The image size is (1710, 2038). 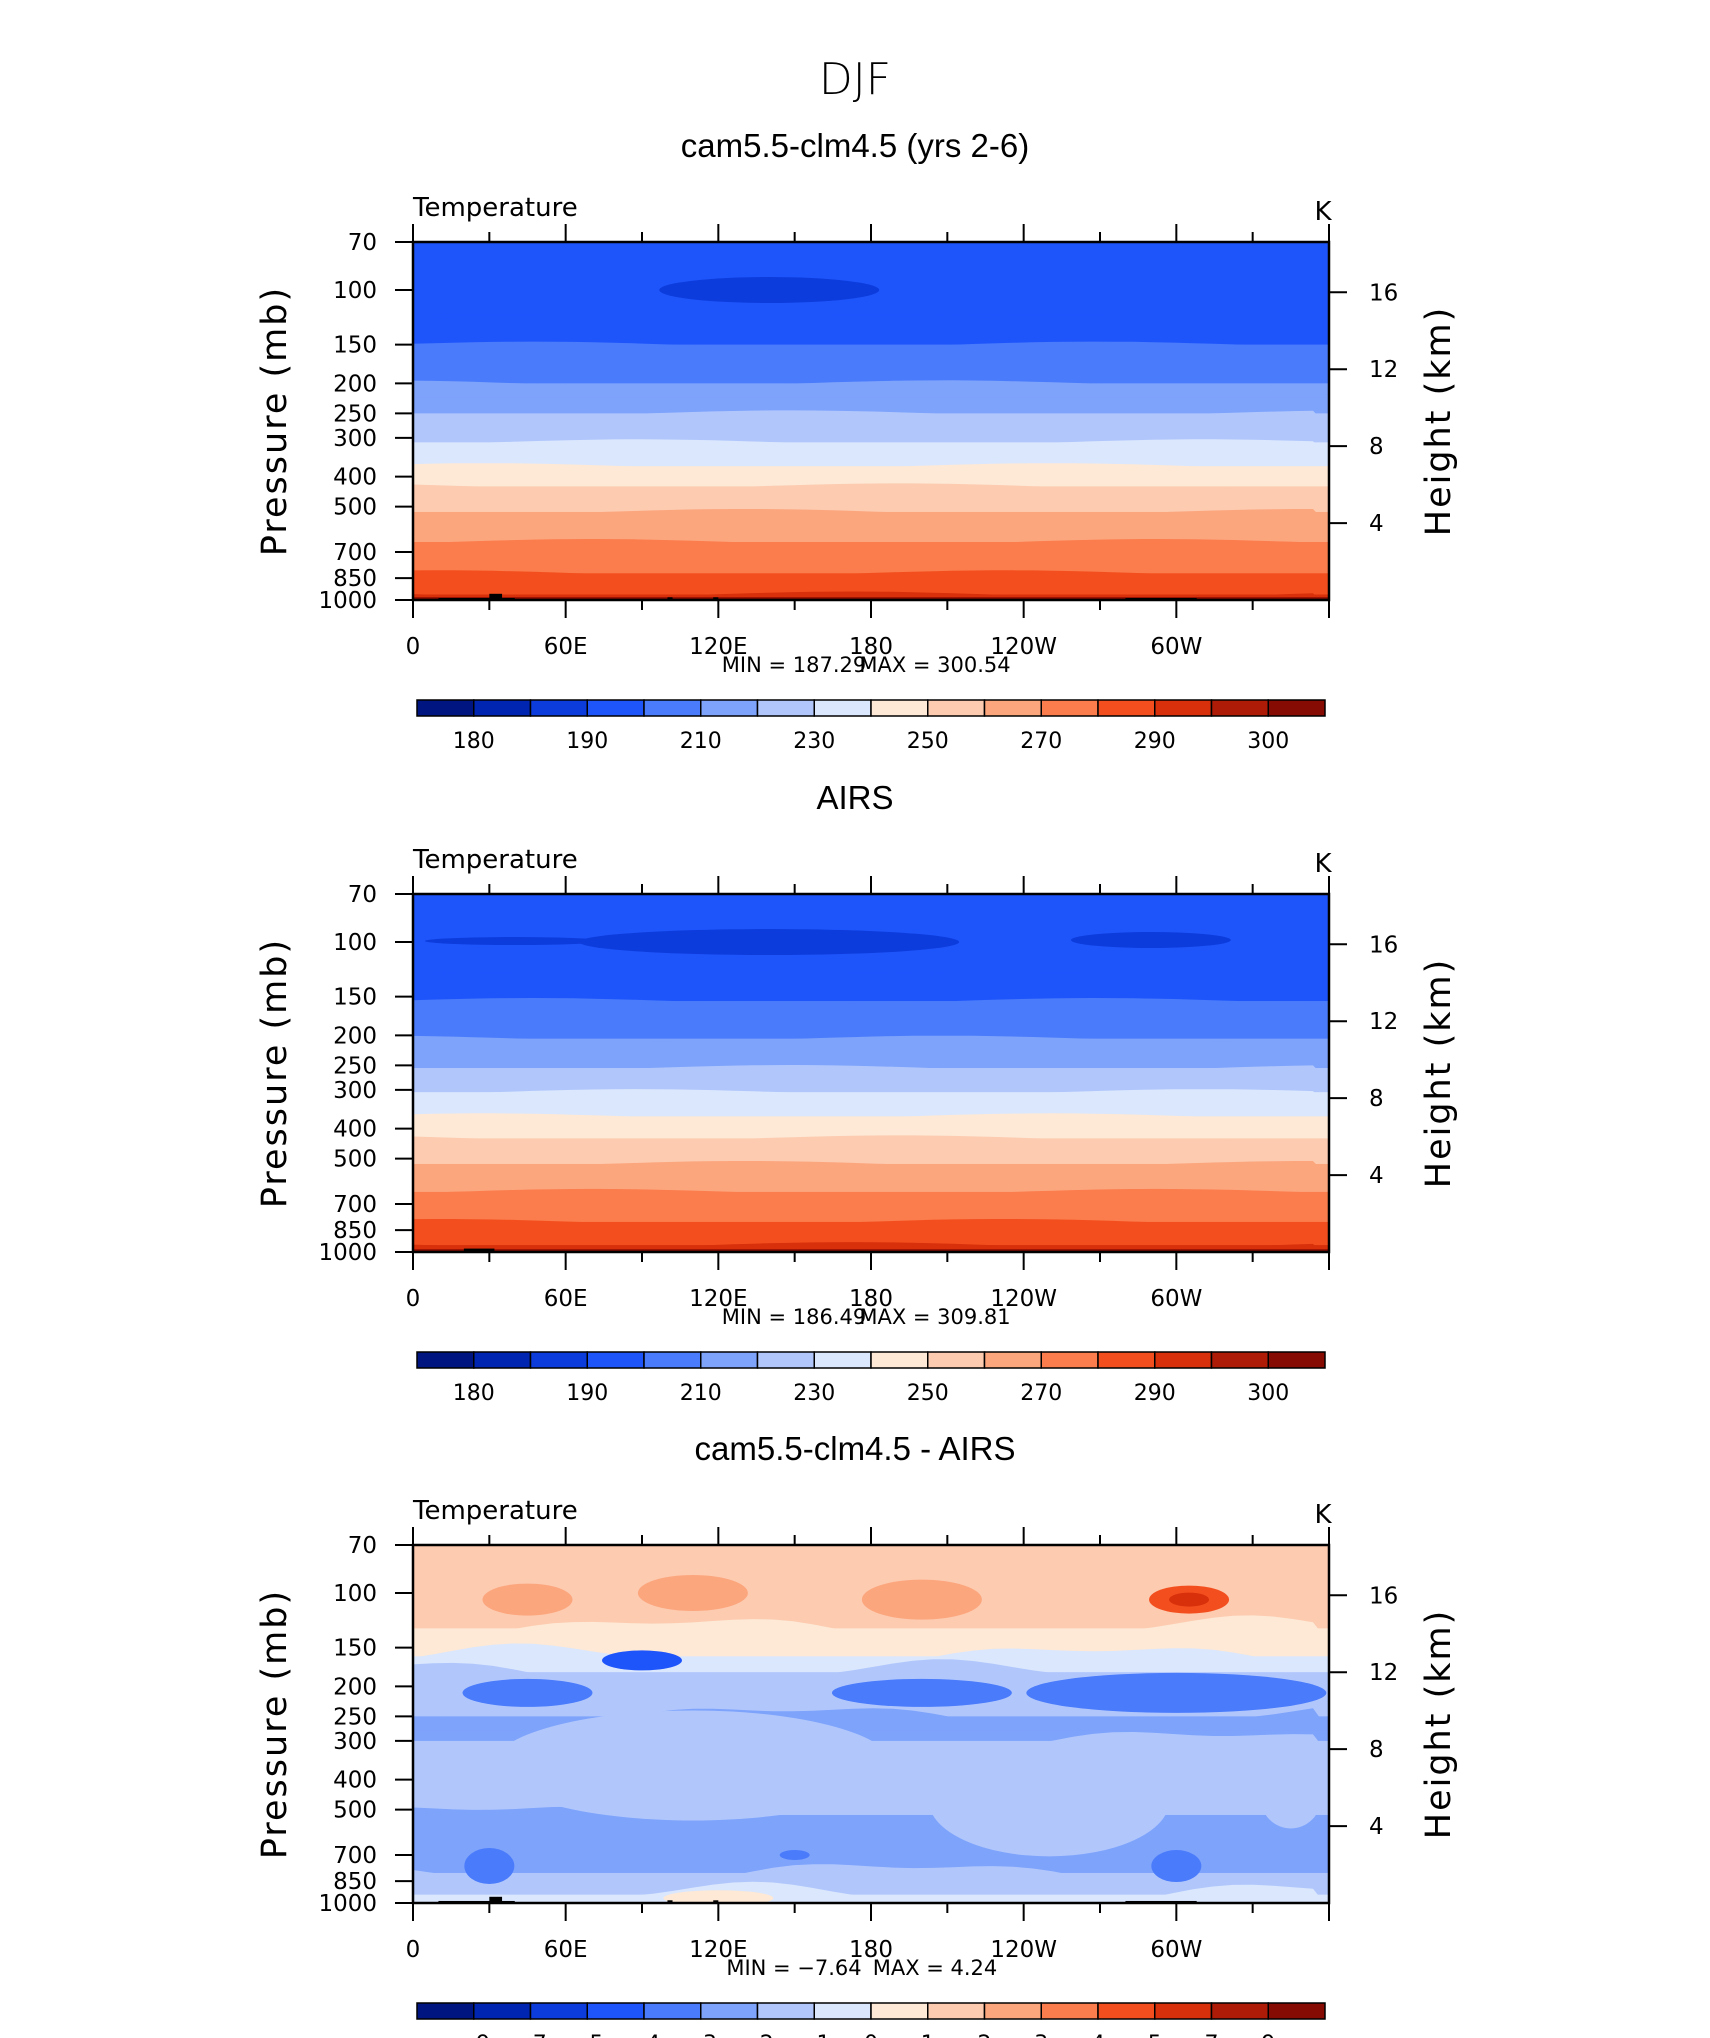 I want to click on y-tick-label: 850, so click(x=355, y=1231).